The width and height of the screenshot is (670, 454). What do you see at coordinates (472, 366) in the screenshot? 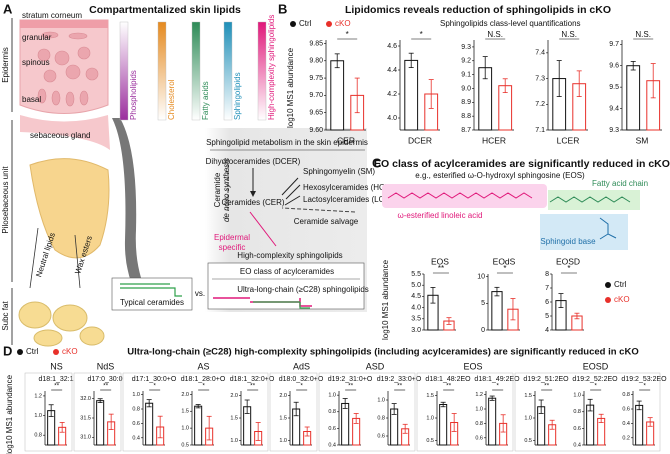
I see `group-name: EOS` at bounding box center [472, 366].